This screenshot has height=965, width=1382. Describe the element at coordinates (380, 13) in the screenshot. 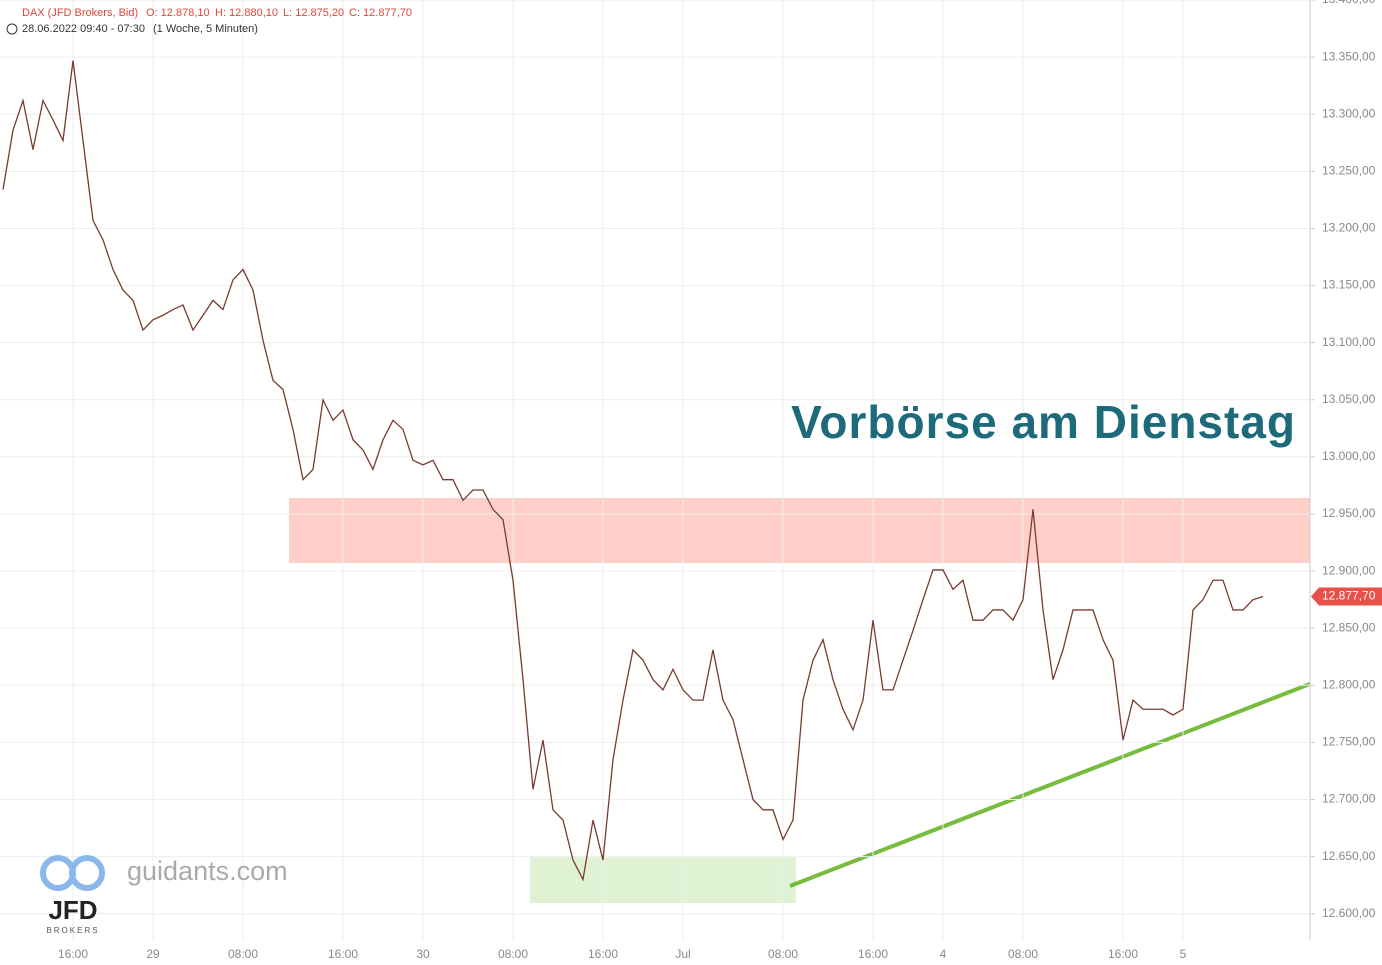

I see `header-close: C: 12.877,70` at that location.